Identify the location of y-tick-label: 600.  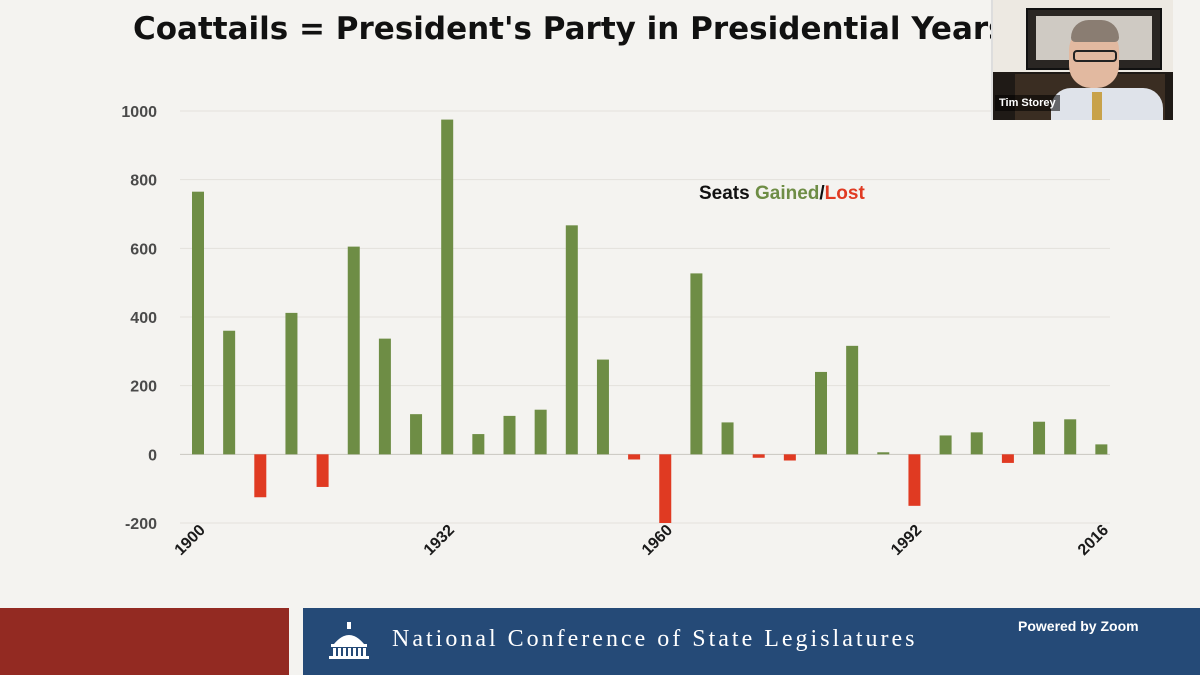
(143, 249).